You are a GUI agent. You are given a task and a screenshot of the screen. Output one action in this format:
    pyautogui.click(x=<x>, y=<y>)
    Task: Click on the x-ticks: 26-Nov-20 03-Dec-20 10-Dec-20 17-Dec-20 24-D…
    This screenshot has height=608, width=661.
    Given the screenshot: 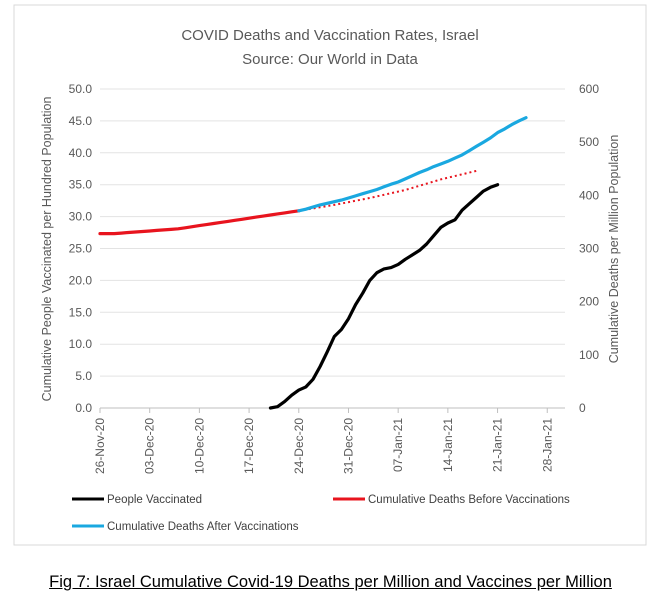 What is the action you would take?
    pyautogui.click(x=323, y=441)
    